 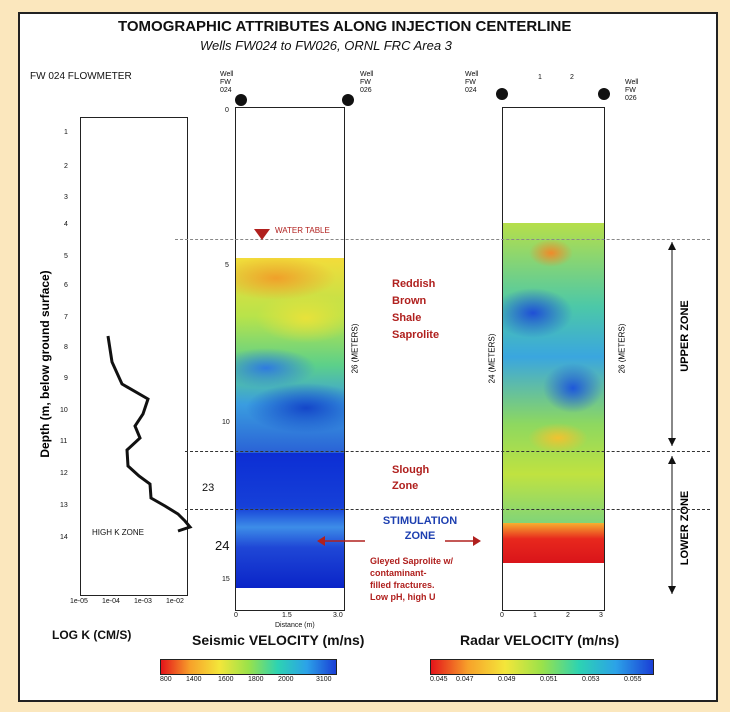 What do you see at coordinates (338, 615) in the screenshot?
I see `seismic-x-tick: 3.0` at bounding box center [338, 615].